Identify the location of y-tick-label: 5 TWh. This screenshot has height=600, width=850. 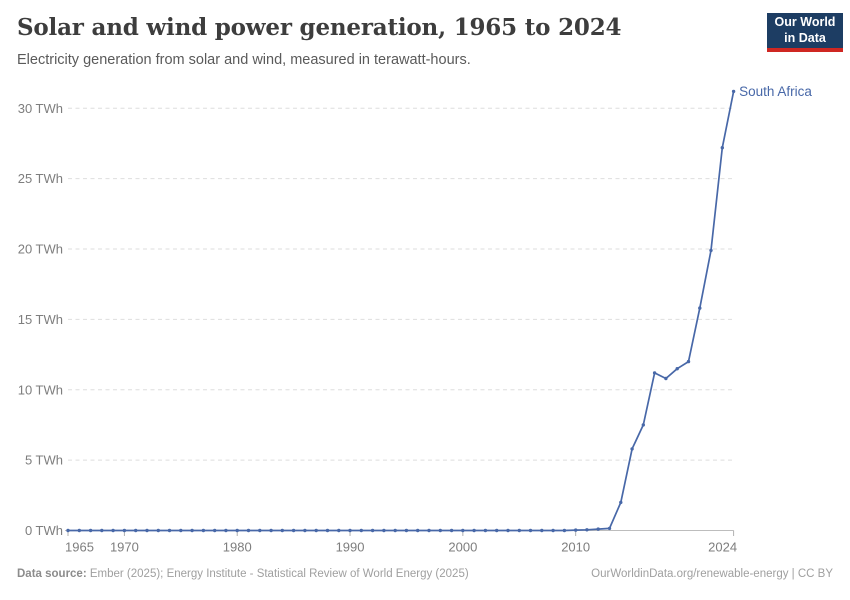
(44, 460).